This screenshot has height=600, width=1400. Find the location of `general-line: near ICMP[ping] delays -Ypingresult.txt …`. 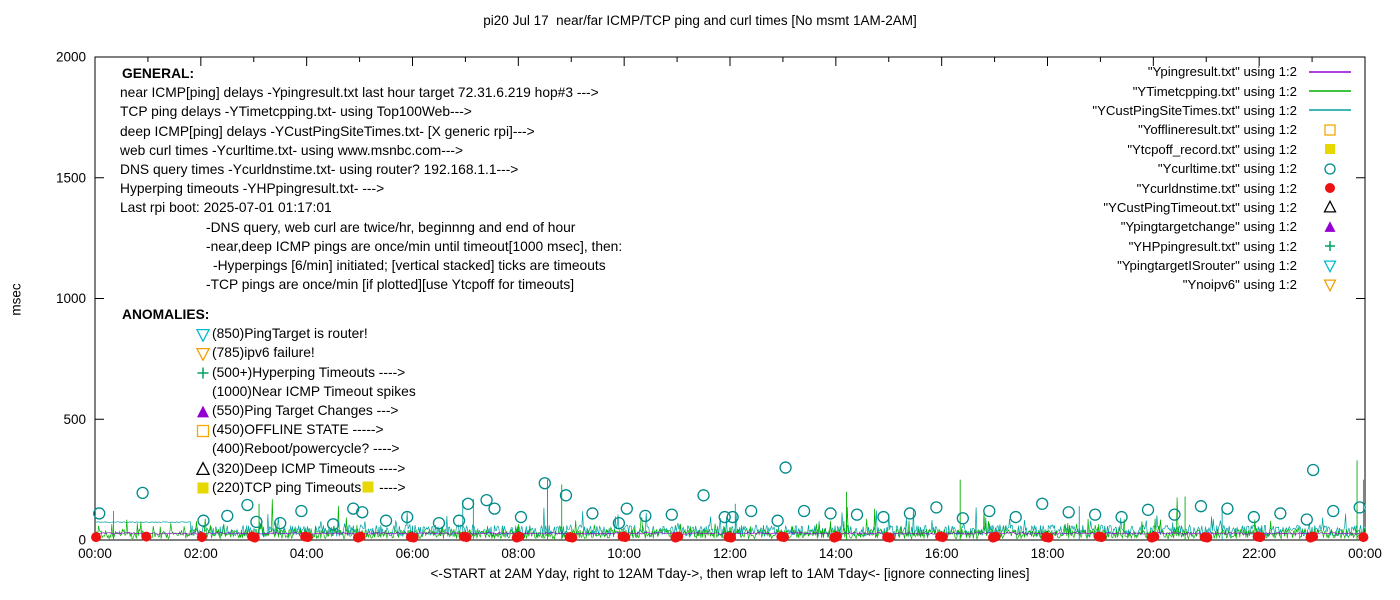

general-line: near ICMP[ping] delays -Ypingresult.txt … is located at coordinates (359, 93).